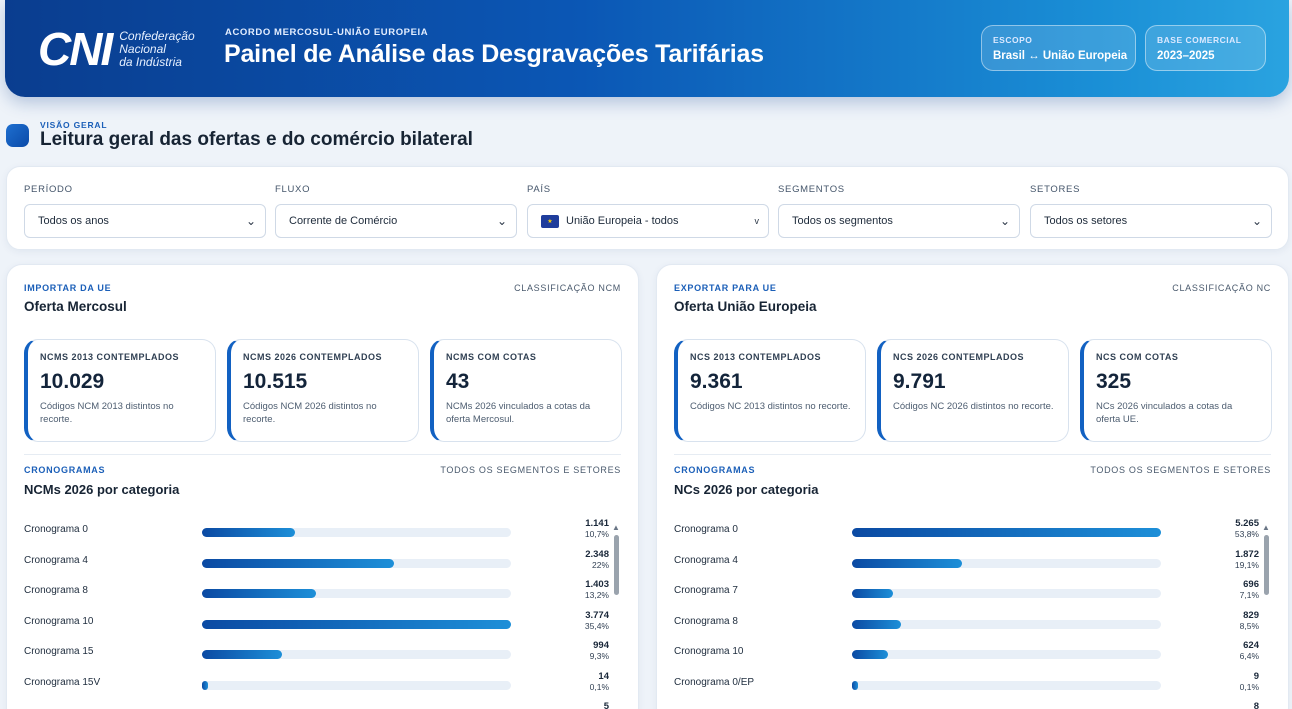  What do you see at coordinates (600, 564) in the screenshot?
I see `category-percent: 22%` at bounding box center [600, 564].